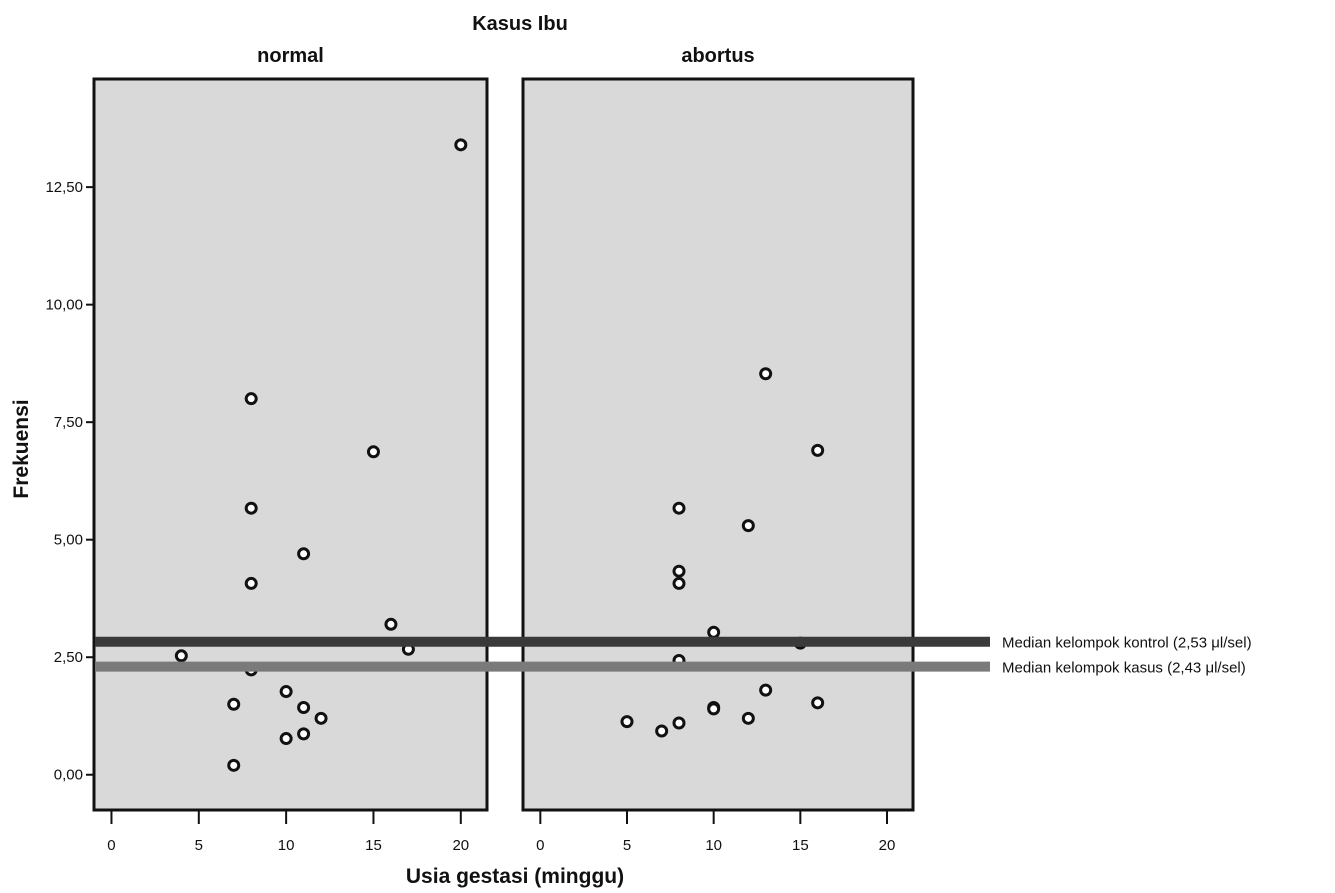 Image resolution: width=1335 pixels, height=893 pixels. I want to click on y-tick-label: 7,50, so click(68, 422).